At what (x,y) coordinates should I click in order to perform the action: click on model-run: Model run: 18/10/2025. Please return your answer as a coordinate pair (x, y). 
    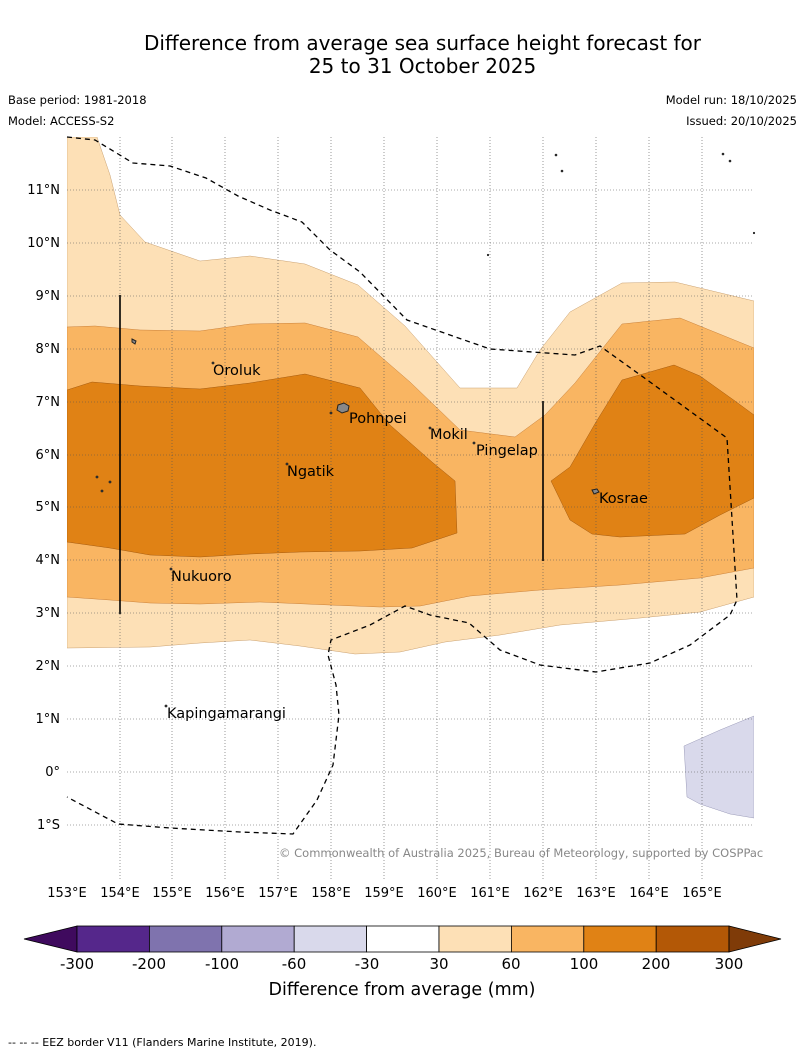
    Looking at the image, I should click on (731, 100).